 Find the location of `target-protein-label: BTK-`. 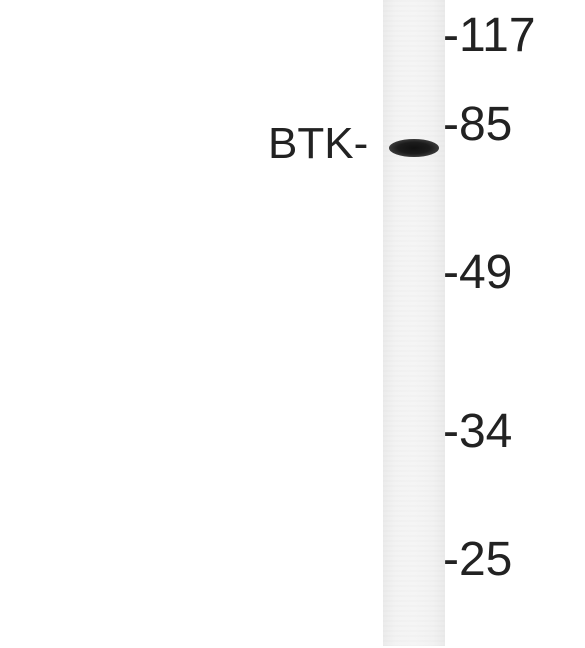

target-protein-label: BTK- is located at coordinates (318, 143).